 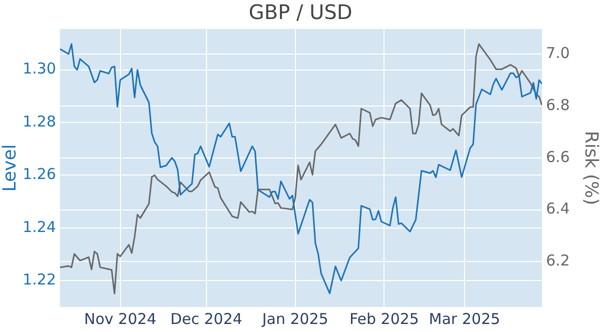 What do you see at coordinates (39, 174) in the screenshot?
I see `y-tick-label: 1.26` at bounding box center [39, 174].